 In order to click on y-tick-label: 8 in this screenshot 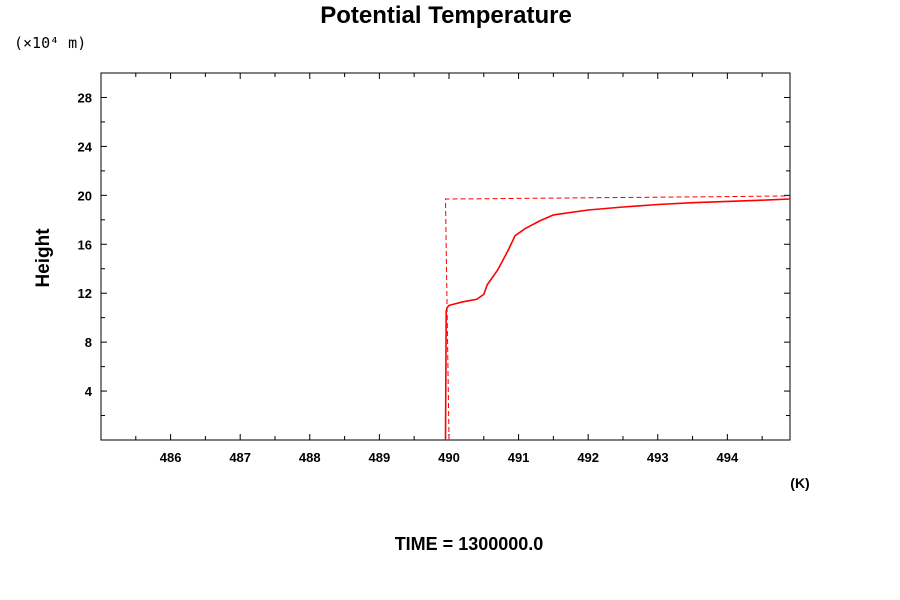, I will do `click(88, 342)`.